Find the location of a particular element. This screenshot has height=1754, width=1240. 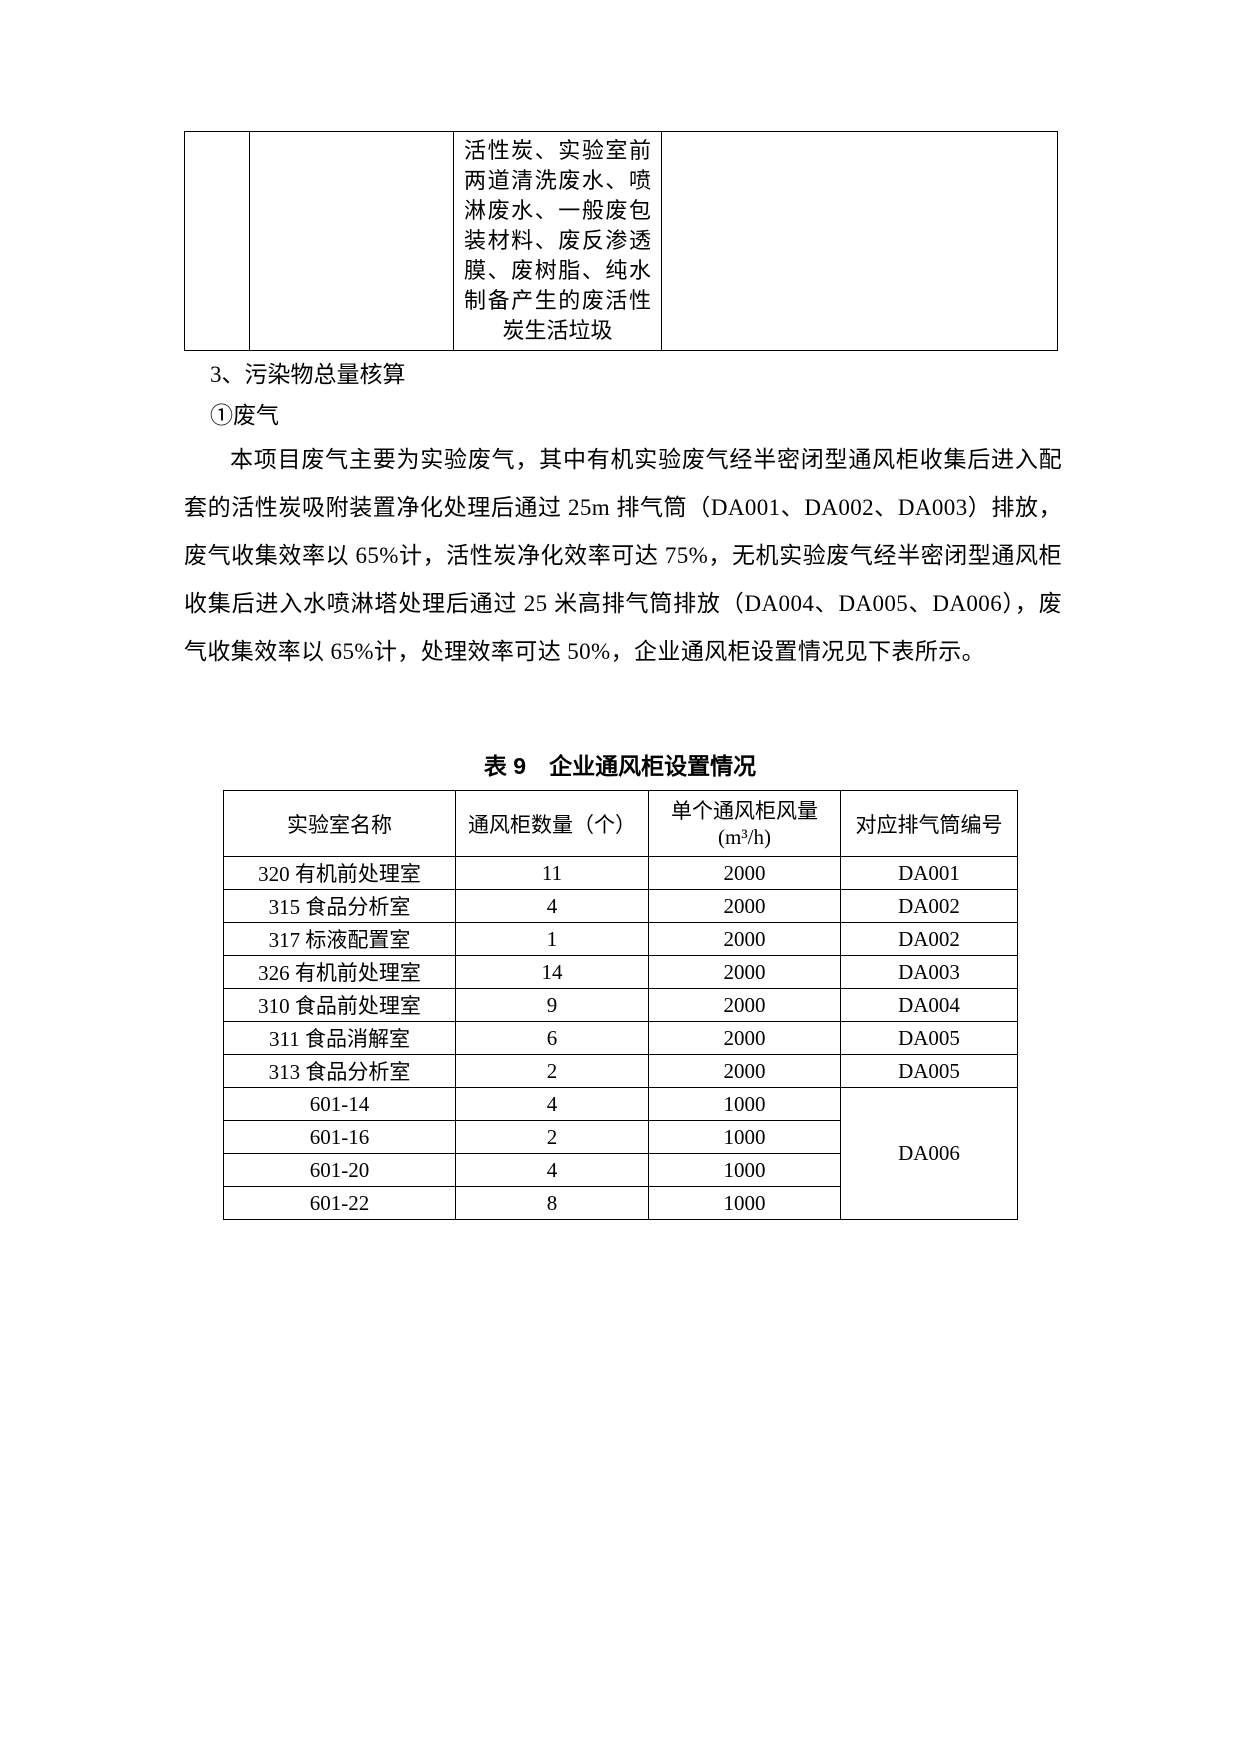

hood-count-cell: 8 is located at coordinates (552, 1203).